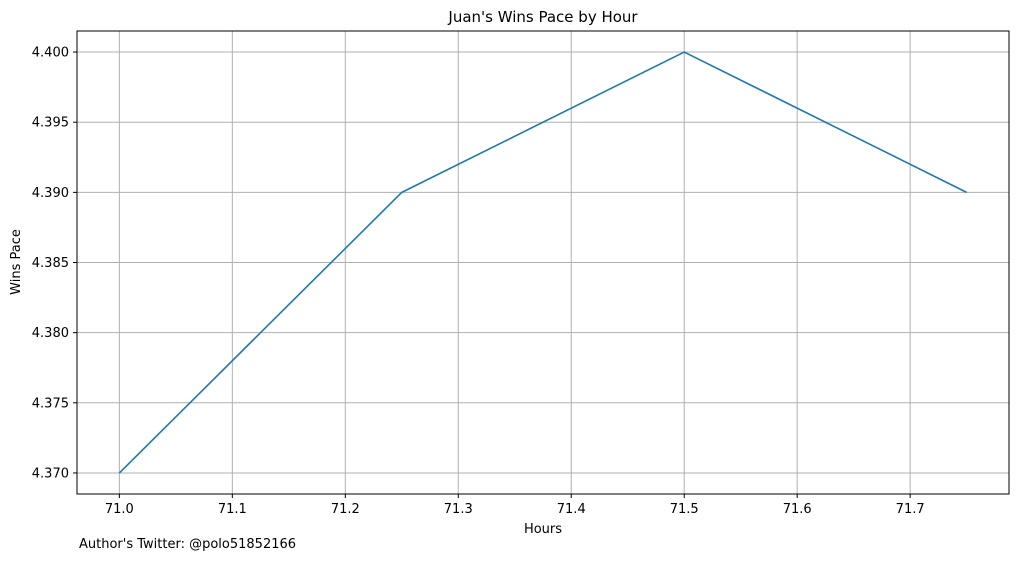 The image size is (1019, 562). What do you see at coordinates (571, 509) in the screenshot?
I see `x-tick-label: 71.4` at bounding box center [571, 509].